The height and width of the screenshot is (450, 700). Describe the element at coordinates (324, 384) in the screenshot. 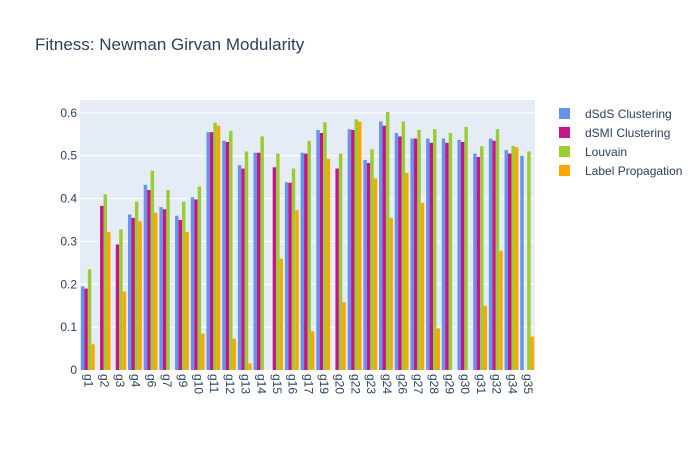

I see `x-tick-label: g19` at that location.